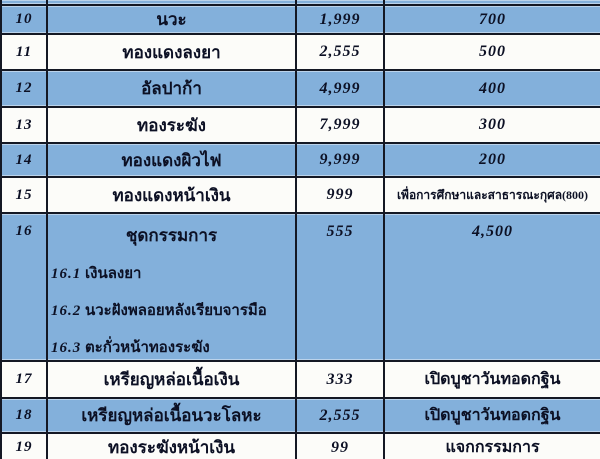 This screenshot has height=459, width=600. I want to click on item-name-cell: ทองแดงผิวไฟ, so click(171, 160).